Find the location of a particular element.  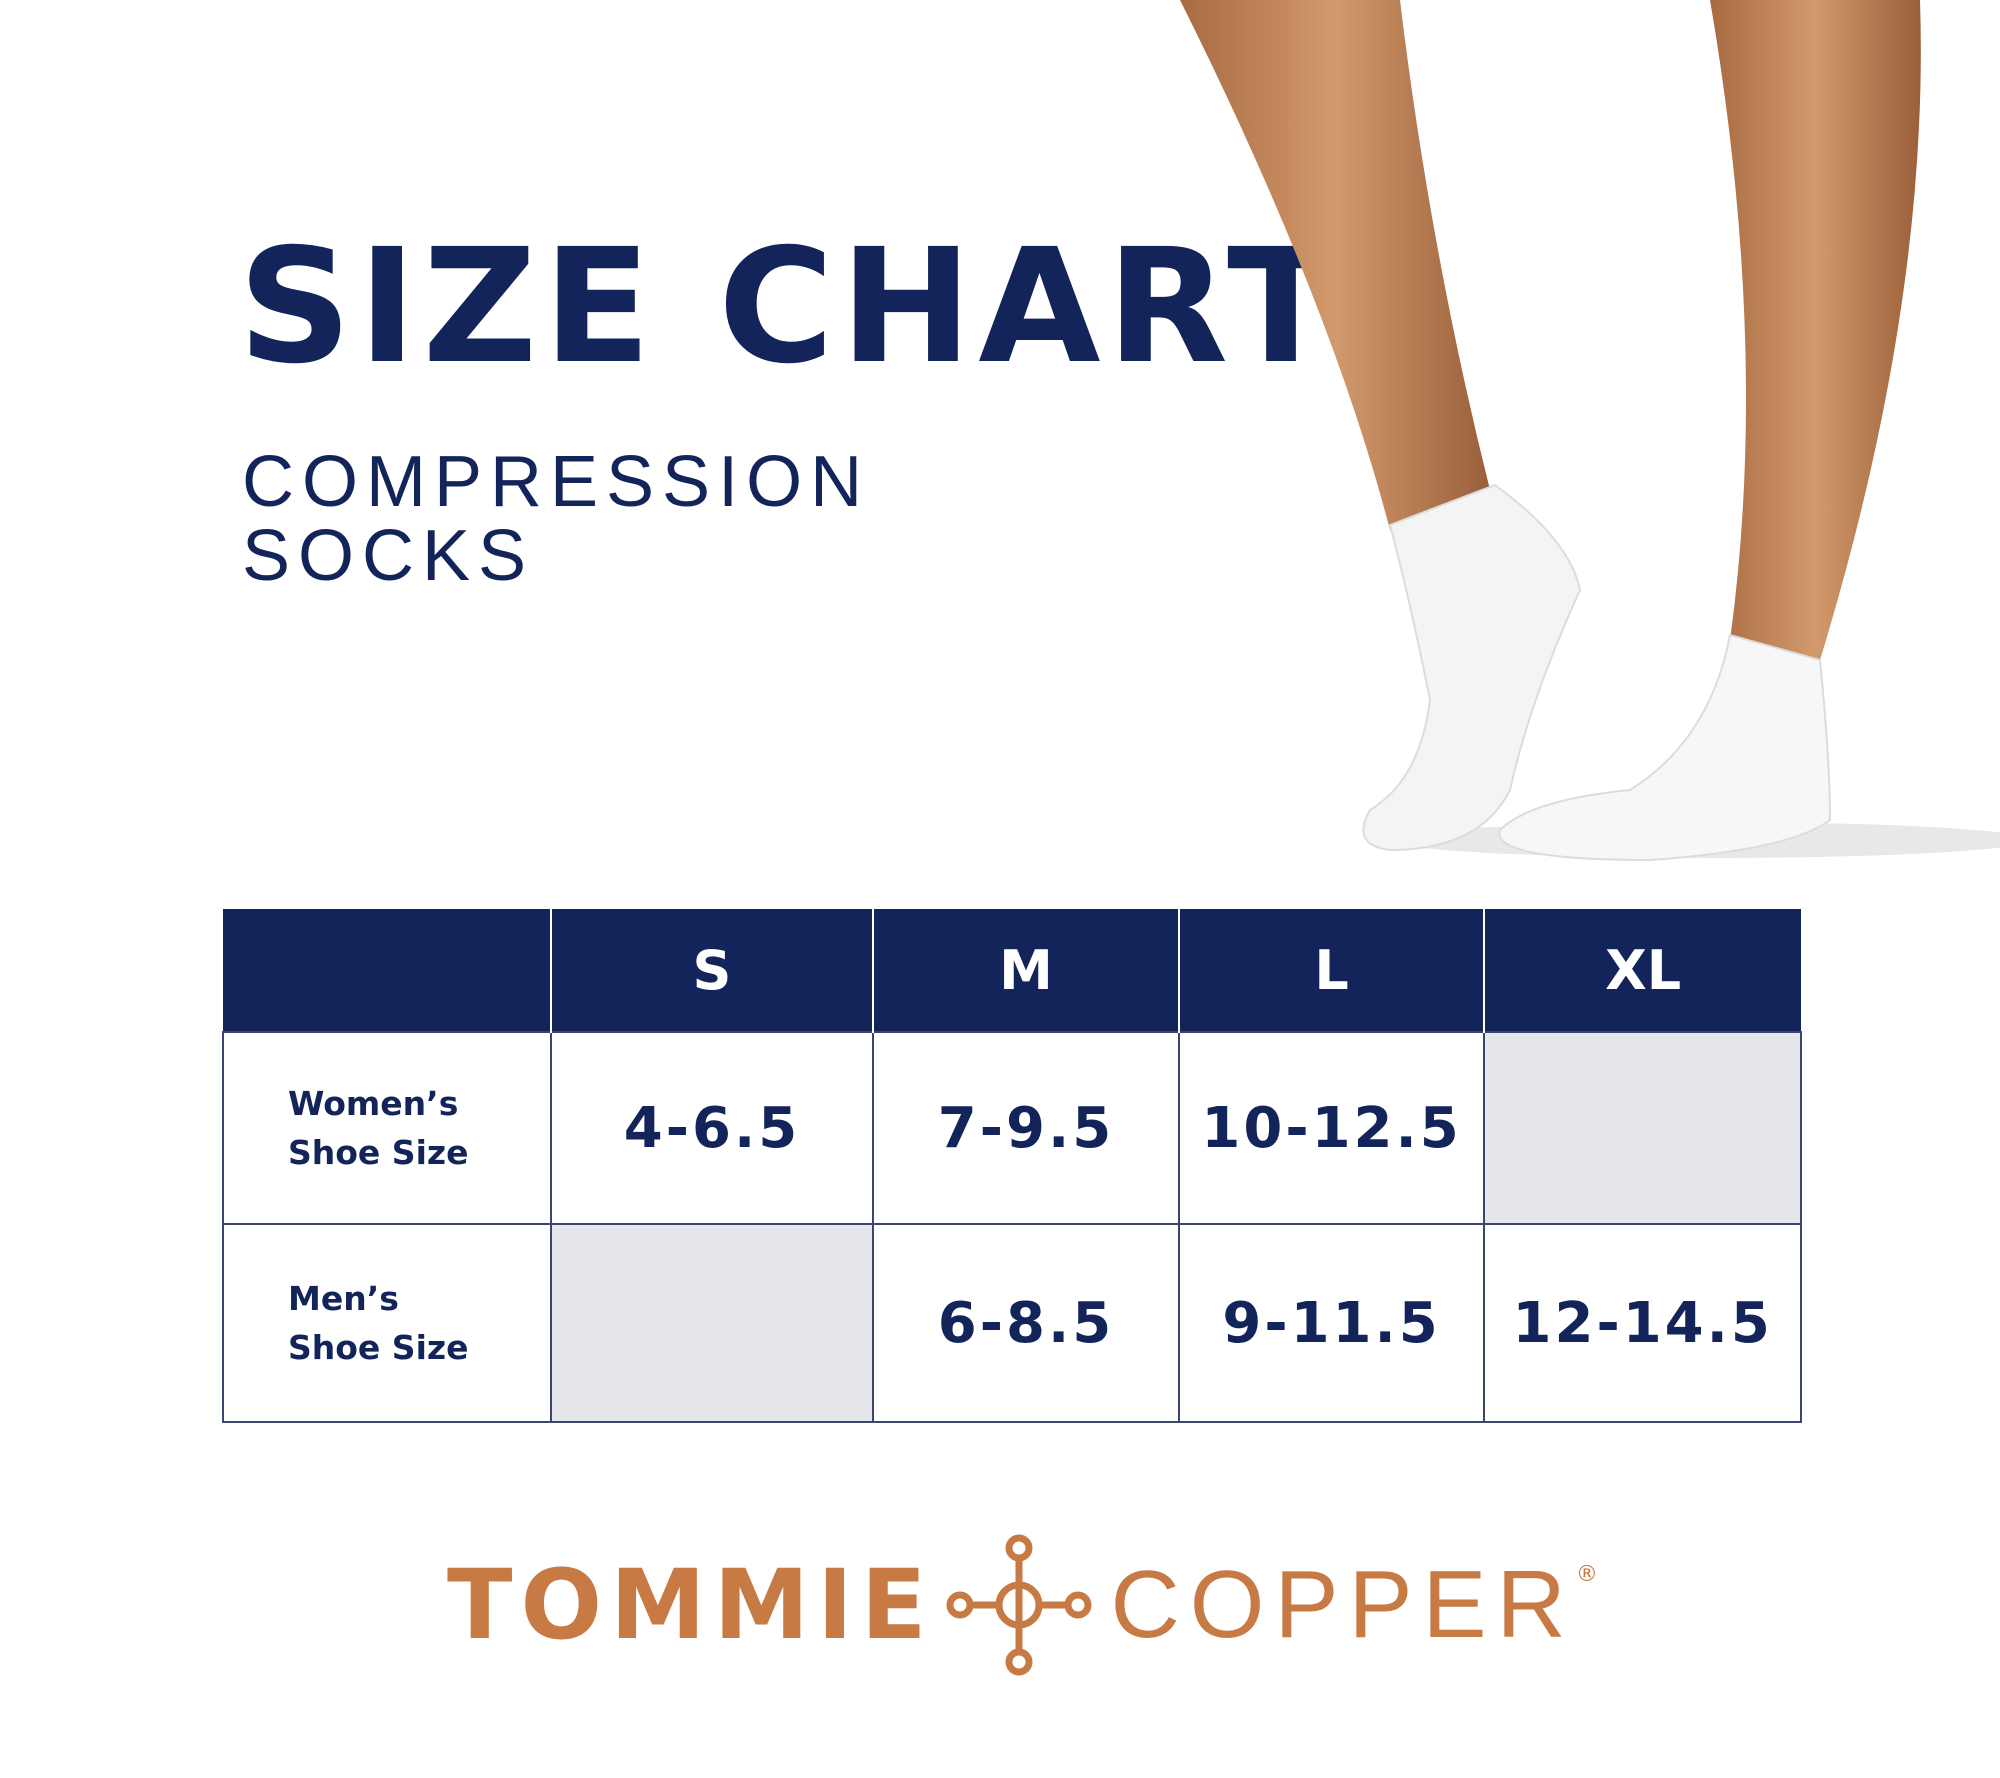

table-header-row: S M L XL is located at coordinates (1012, 970).